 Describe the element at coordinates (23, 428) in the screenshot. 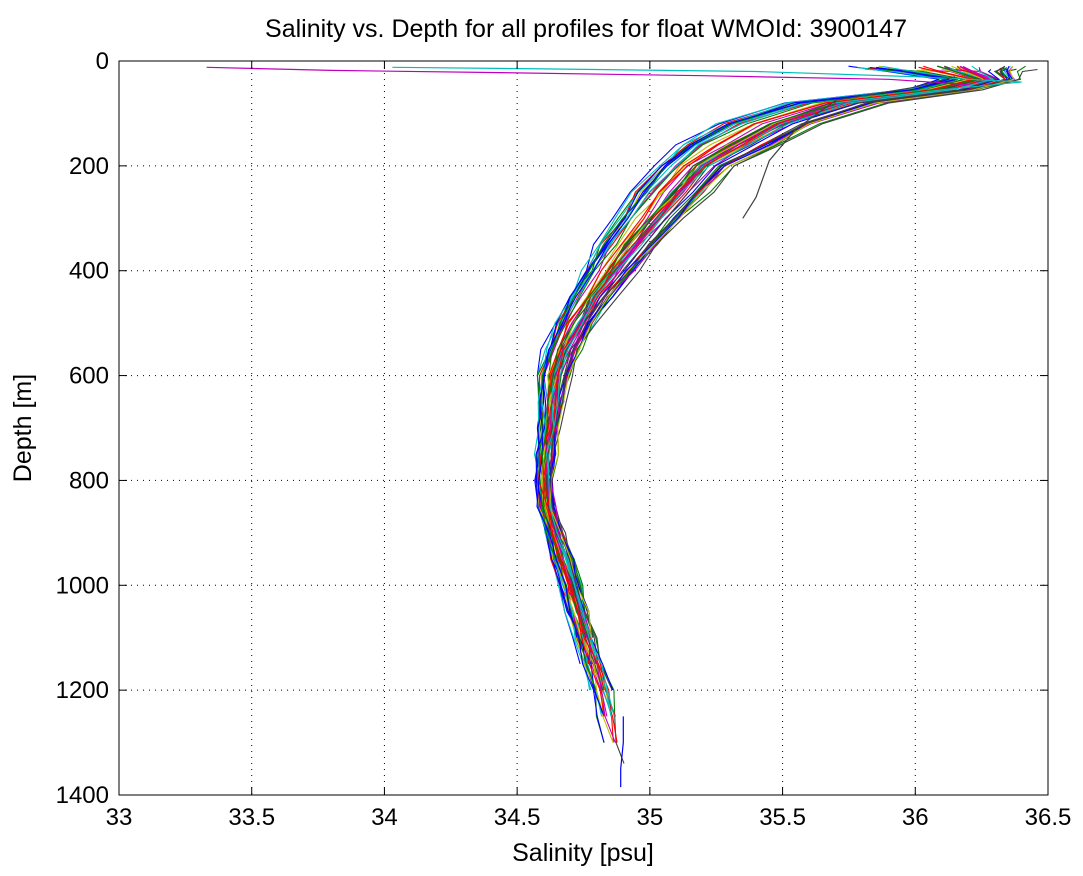

I see `y-axis-label: Depth [m]` at that location.